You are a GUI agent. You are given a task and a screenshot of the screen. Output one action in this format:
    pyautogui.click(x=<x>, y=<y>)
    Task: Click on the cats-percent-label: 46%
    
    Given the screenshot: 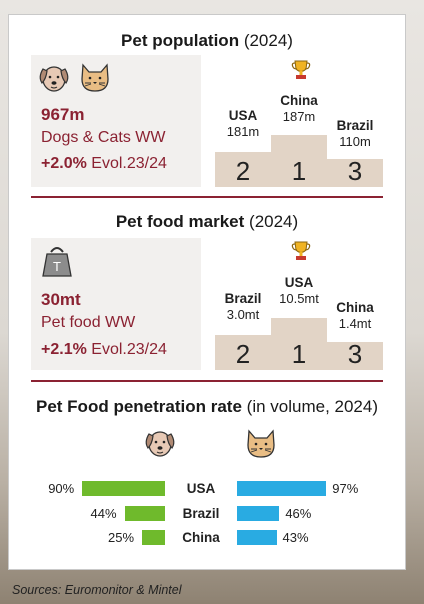 What is the action you would take?
    pyautogui.click(x=298, y=513)
    